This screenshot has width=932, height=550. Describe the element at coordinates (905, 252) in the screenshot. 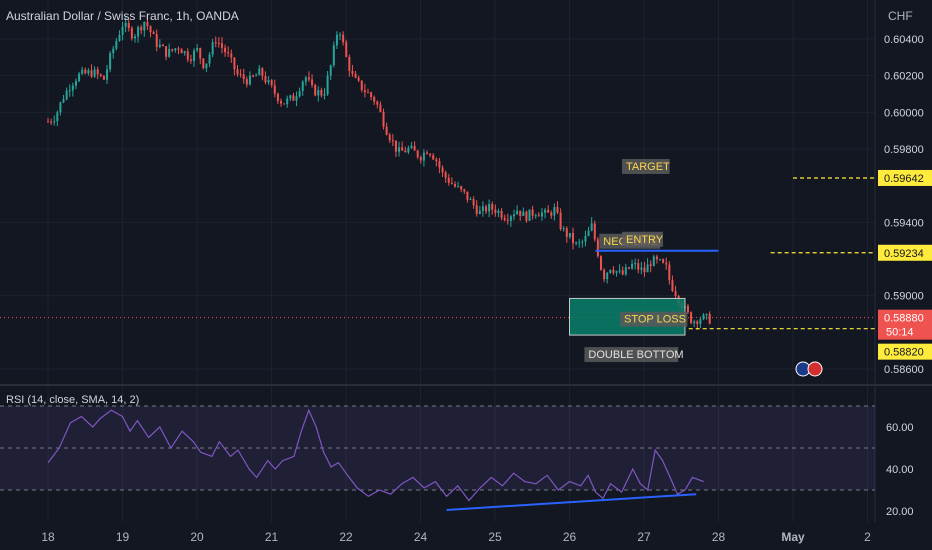

I see `entry-price-tag` at that location.